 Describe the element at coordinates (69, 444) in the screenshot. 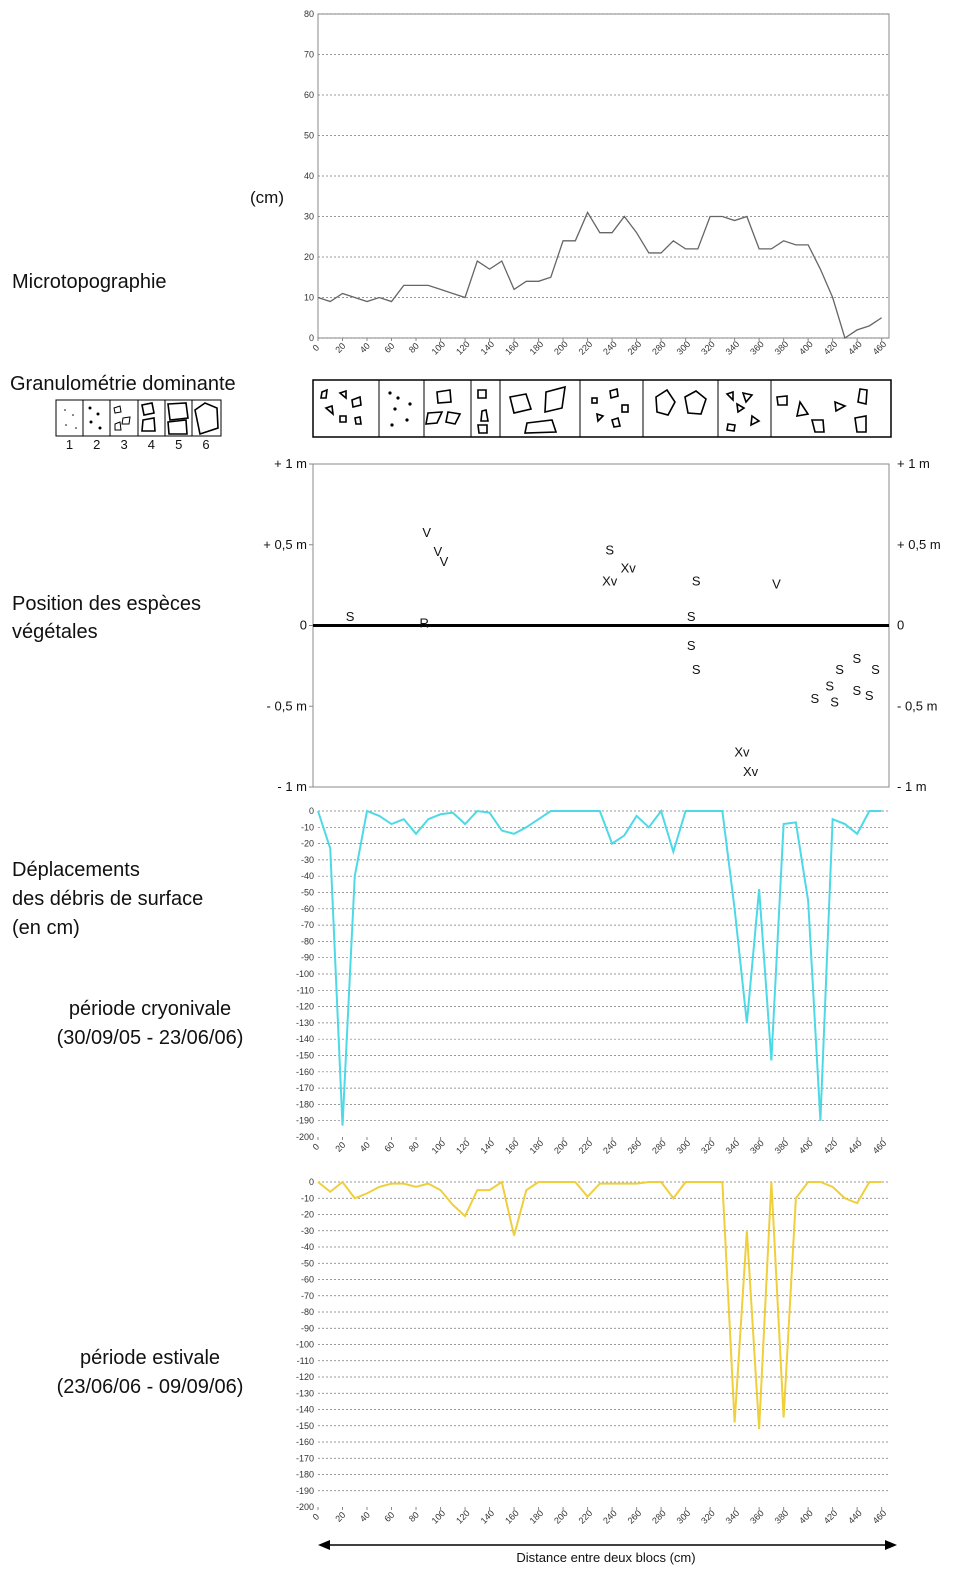

I see `legend-number: 1` at that location.